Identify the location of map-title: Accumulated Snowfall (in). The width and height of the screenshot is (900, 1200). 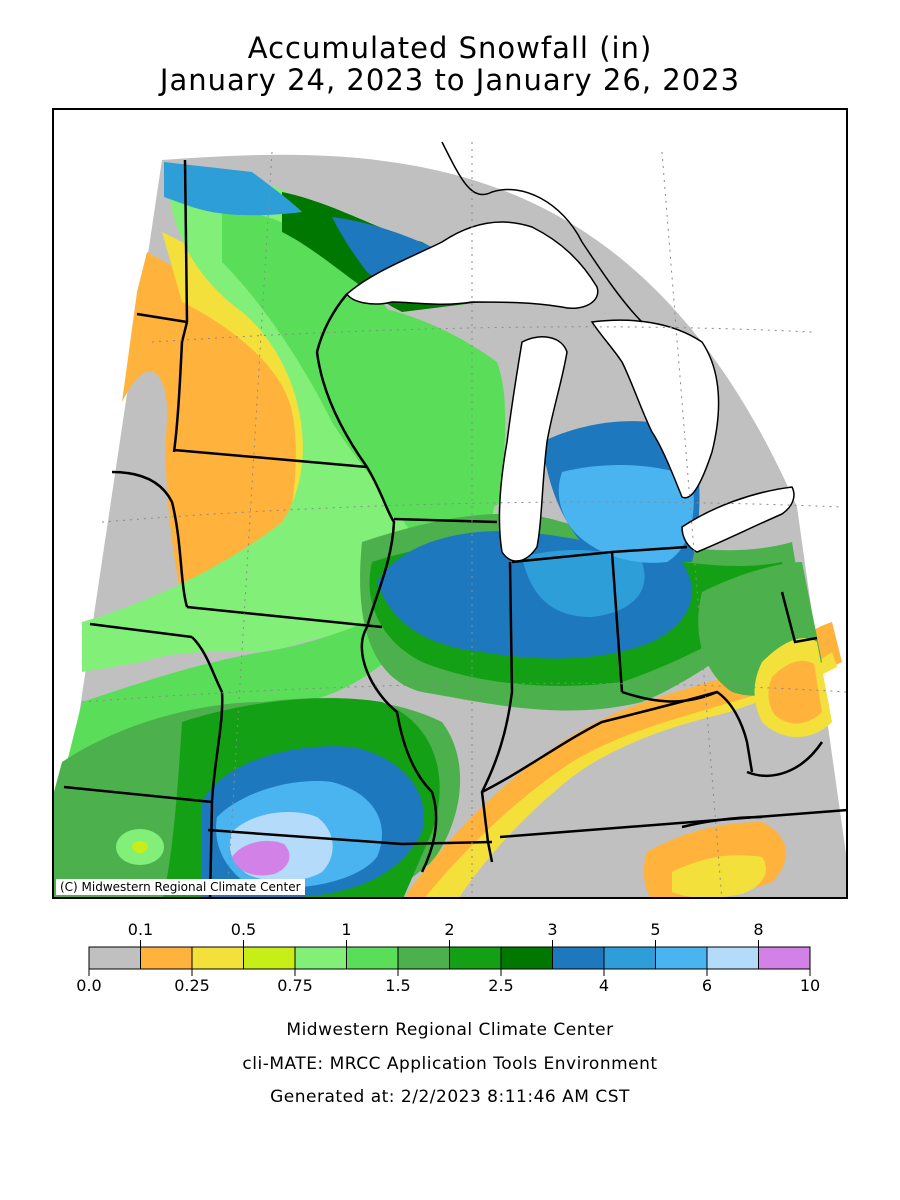
(450, 48).